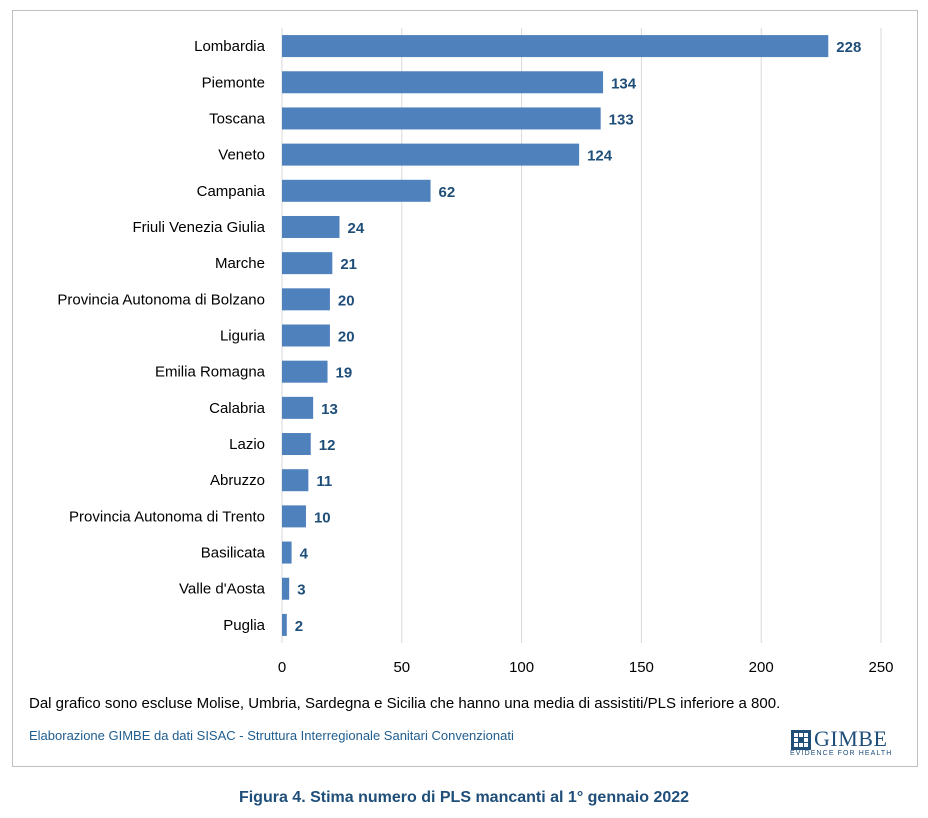 Image resolution: width=928 pixels, height=818 pixels. I want to click on category-label: Valle d'Aosta, so click(222, 589).